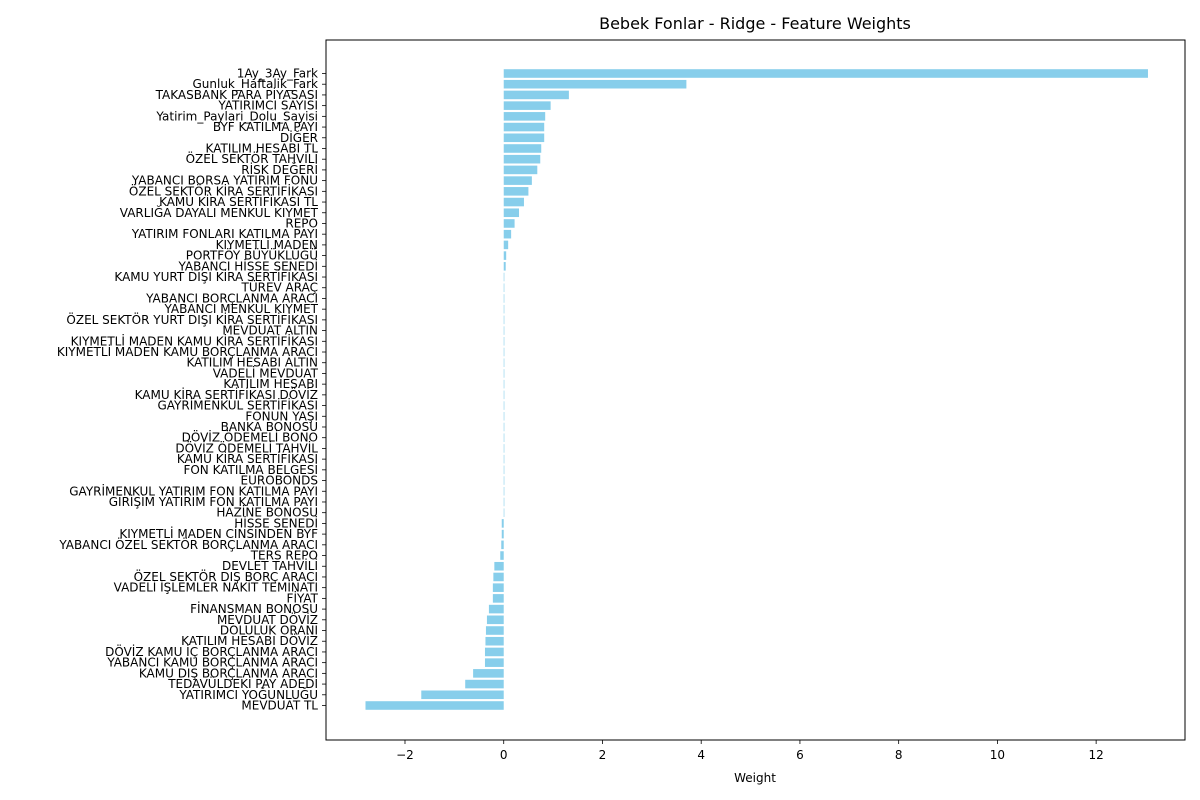 The image size is (1200, 800). Describe the element at coordinates (248, 265) in the screenshot. I see `y-tick-label: YABANCI HİSSE SENEDİ` at that location.